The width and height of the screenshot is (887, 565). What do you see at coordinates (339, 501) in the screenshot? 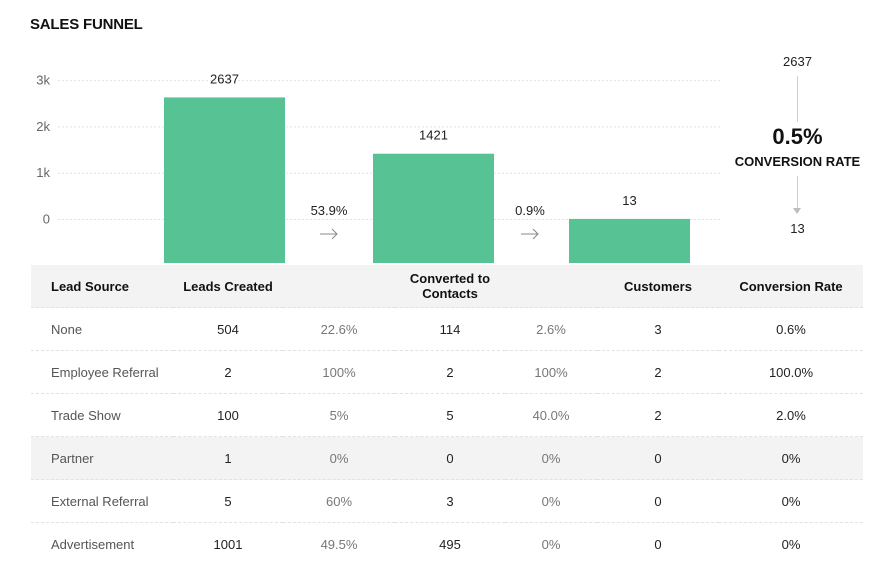
I see `cell-leads-pct: 60%` at bounding box center [339, 501].